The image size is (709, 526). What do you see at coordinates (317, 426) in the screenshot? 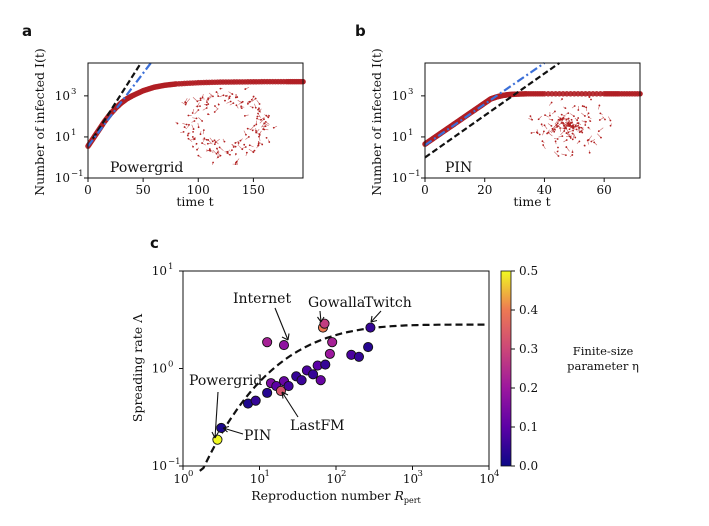
I see `annotation-lastfm: LastFM` at bounding box center [317, 426].